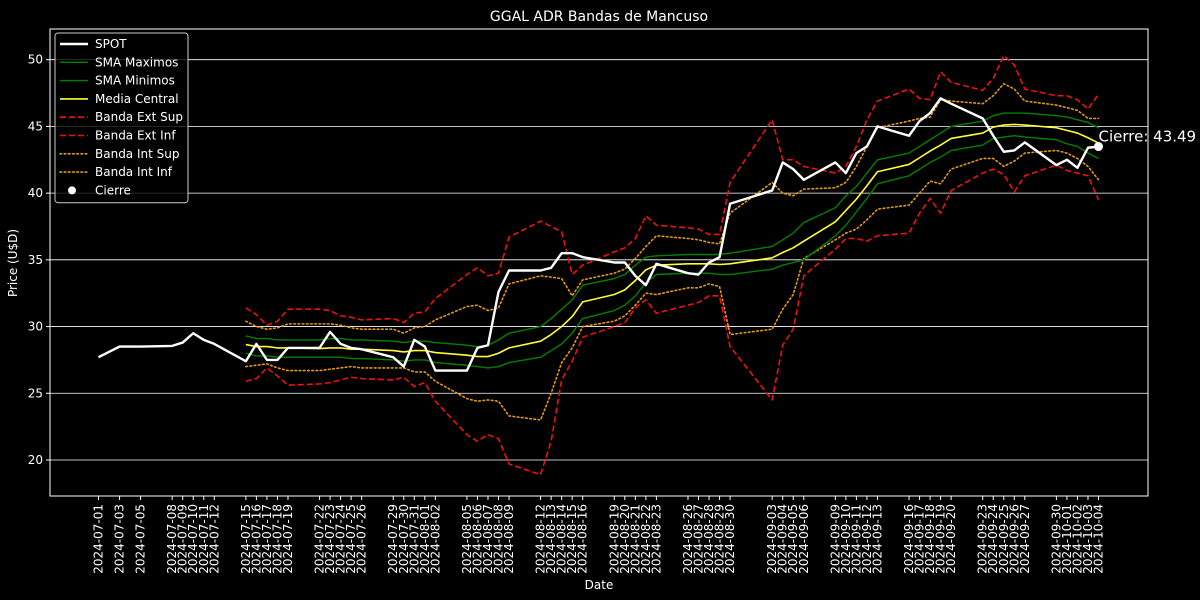 This screenshot has height=600, width=1200. What do you see at coordinates (72, 190) in the screenshot?
I see `legend-swatch-cierre` at bounding box center [72, 190].